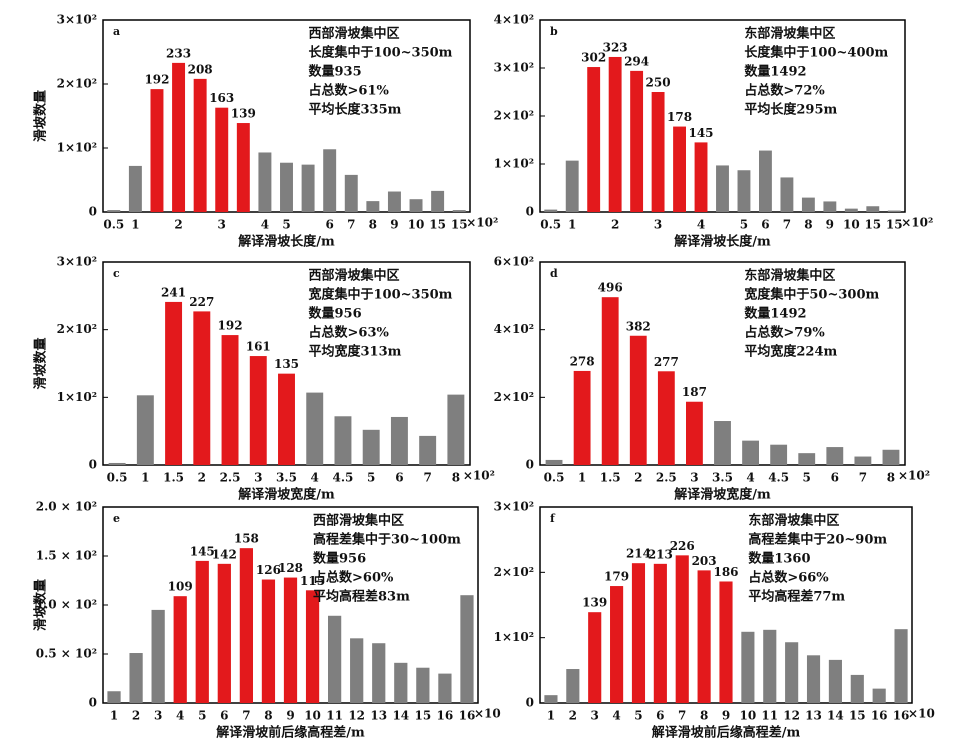 The width and height of the screenshot is (963, 753). What do you see at coordinates (901, 716) in the screenshot?
I see `x-tick-label: 16` at bounding box center [901, 716].